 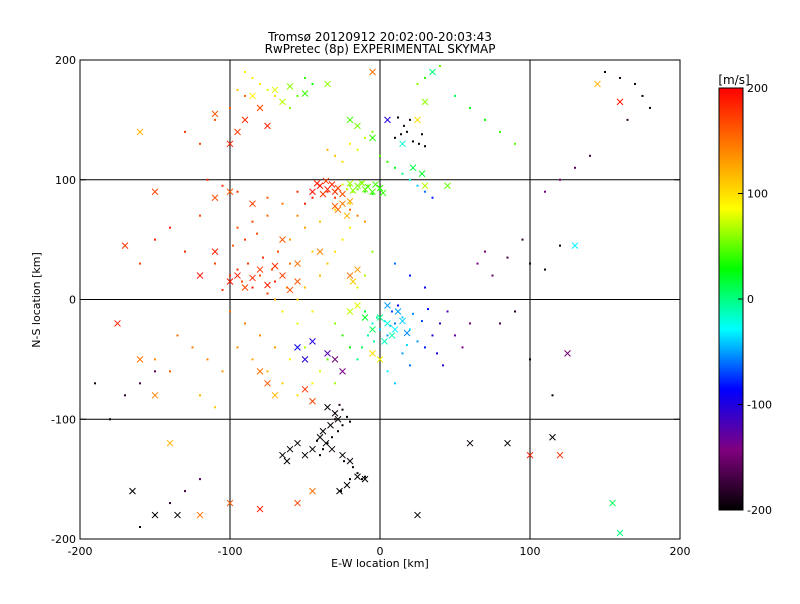 I want to click on x-tick-label: -100, so click(x=230, y=551).